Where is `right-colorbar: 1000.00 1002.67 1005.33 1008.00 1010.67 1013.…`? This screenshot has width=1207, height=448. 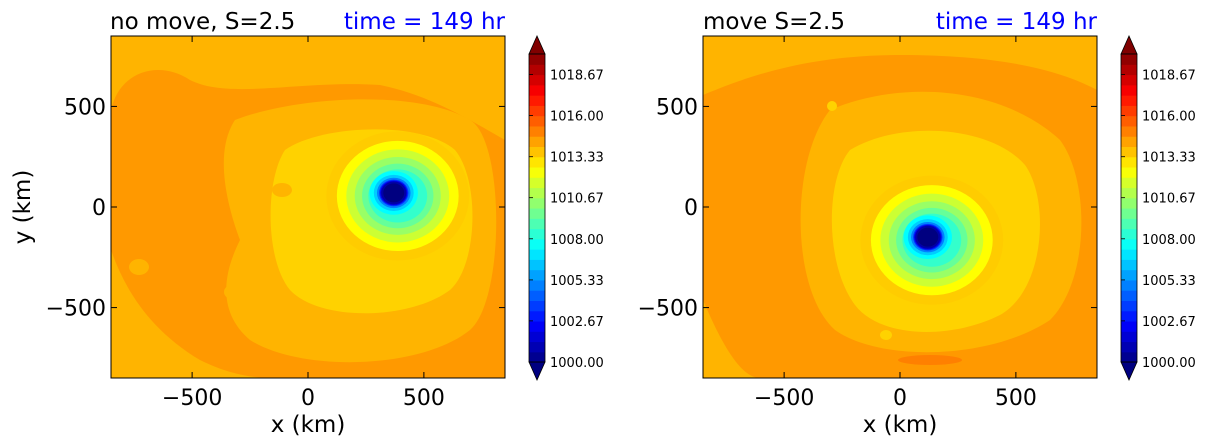
right-colorbar: 1000.00 1002.67 1005.33 1008.00 1010.67 1013.… is located at coordinates (1158, 208).